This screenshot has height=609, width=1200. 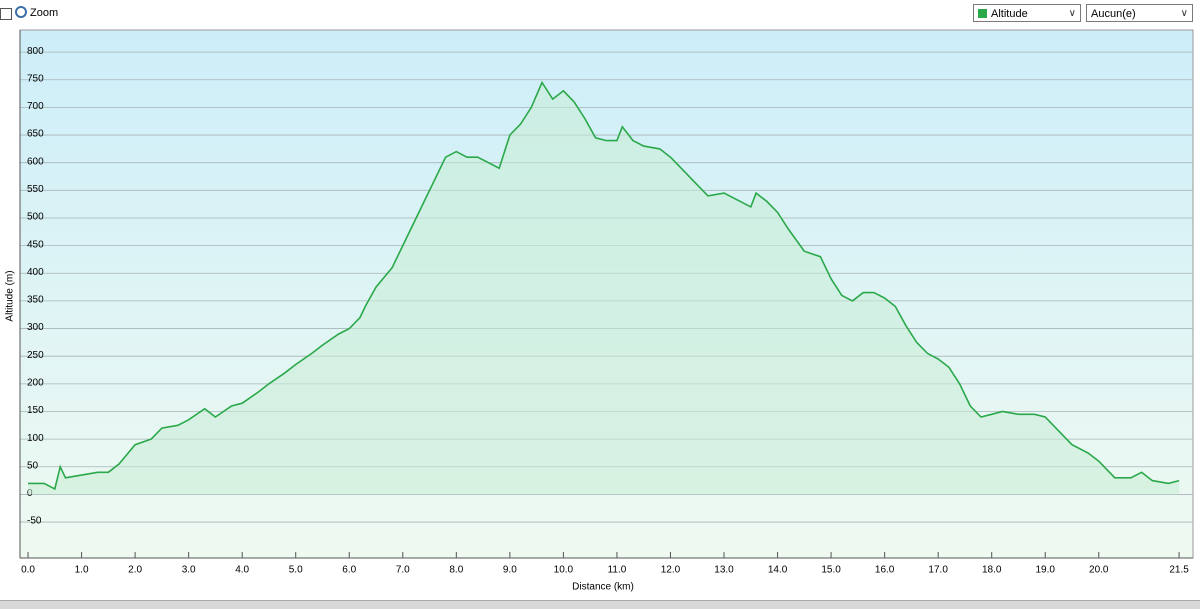 I want to click on x-tick-label: 3.0, so click(x=189, y=570).